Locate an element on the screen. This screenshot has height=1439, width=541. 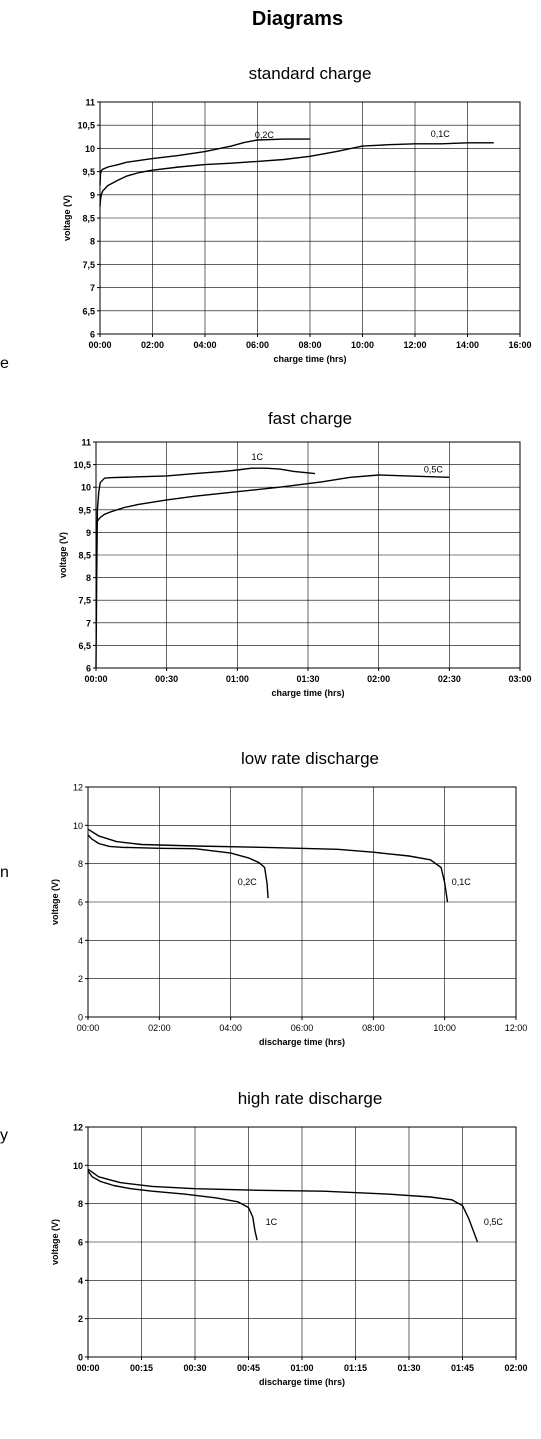
chart-title-fast-charge: fast charge is located at coordinates (310, 418).